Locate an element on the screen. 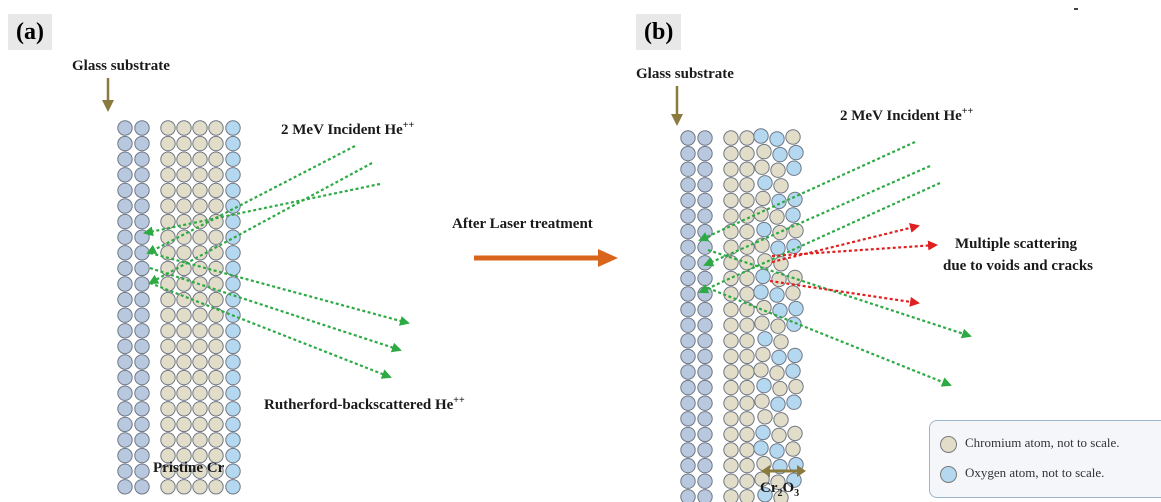 The width and height of the screenshot is (1161, 502). oxygen-swatch-icon is located at coordinates (948, 474).